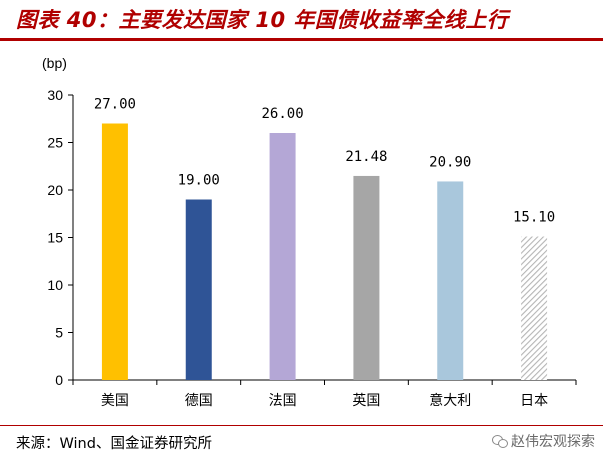 The width and height of the screenshot is (603, 464). I want to click on x-category-label: 法国, so click(283, 401).